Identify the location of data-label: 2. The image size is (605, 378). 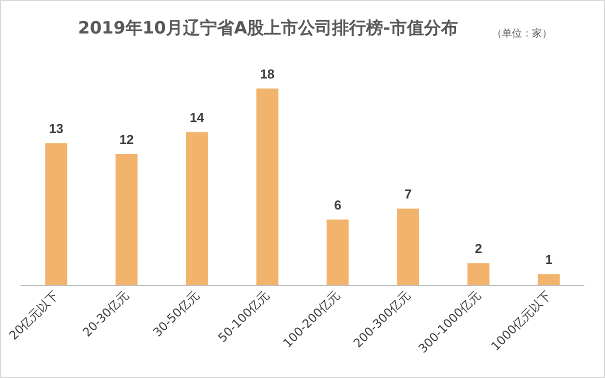
(478, 248).